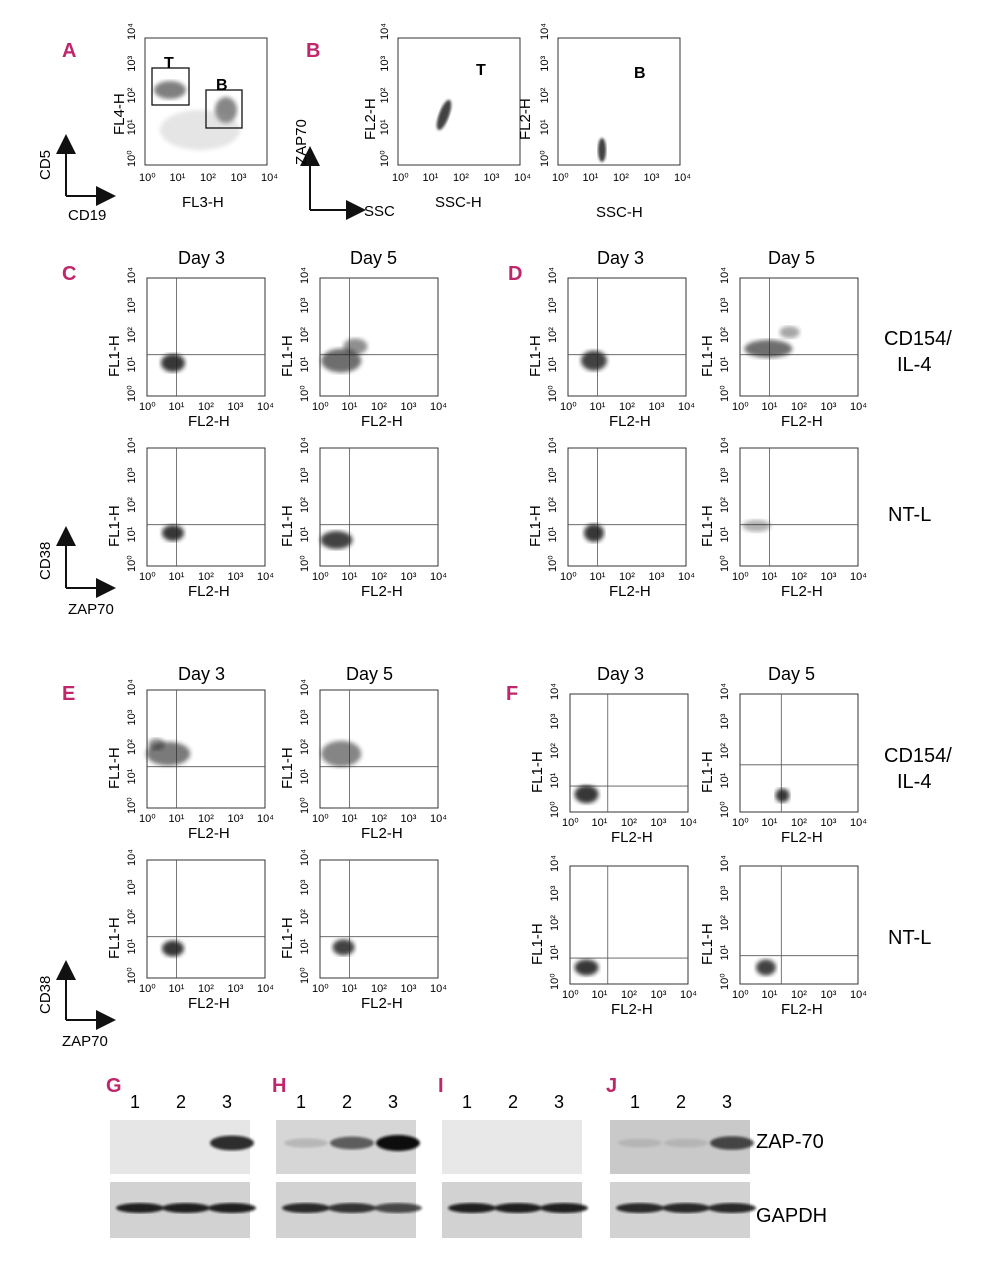 The width and height of the screenshot is (988, 1280). Describe the element at coordinates (91, 609) in the screenshot. I see `axis-key-zap70-c: ZAP70` at that location.